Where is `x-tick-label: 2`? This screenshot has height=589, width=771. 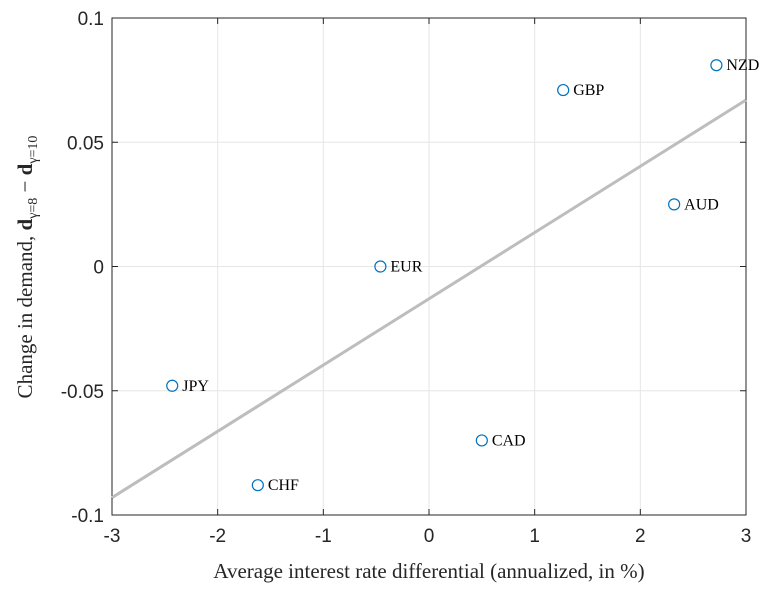
x-tick-label: 2 is located at coordinates (640, 536).